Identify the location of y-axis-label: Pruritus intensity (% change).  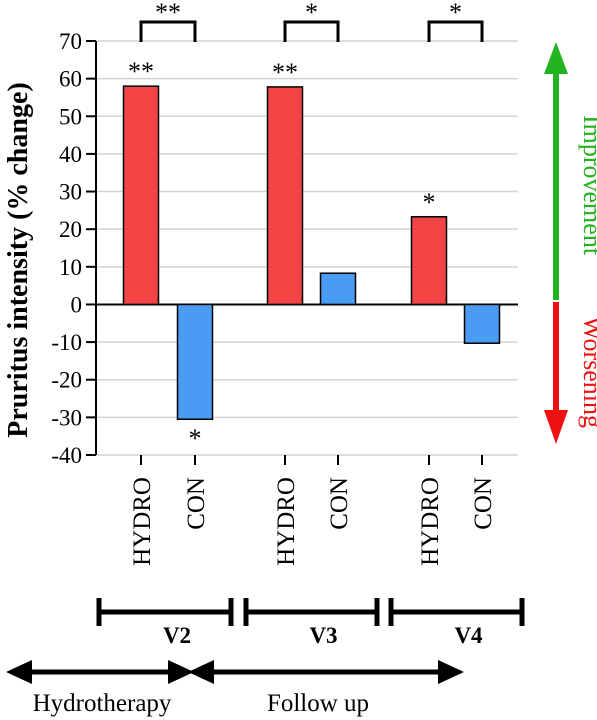
(18, 259).